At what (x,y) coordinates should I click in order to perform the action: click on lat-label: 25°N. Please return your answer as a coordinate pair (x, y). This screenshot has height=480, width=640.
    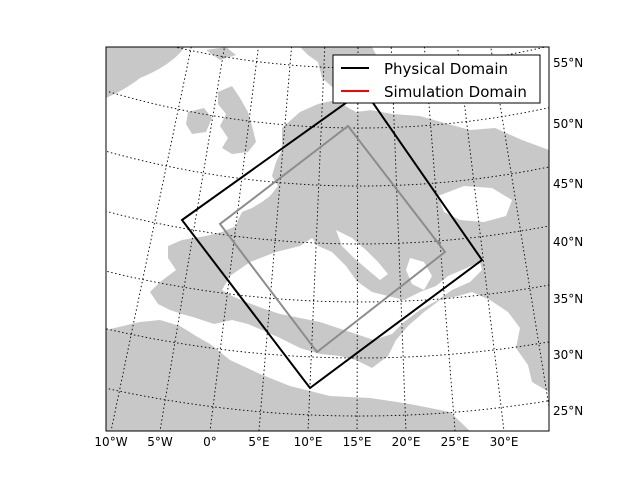
    Looking at the image, I should click on (568, 411).